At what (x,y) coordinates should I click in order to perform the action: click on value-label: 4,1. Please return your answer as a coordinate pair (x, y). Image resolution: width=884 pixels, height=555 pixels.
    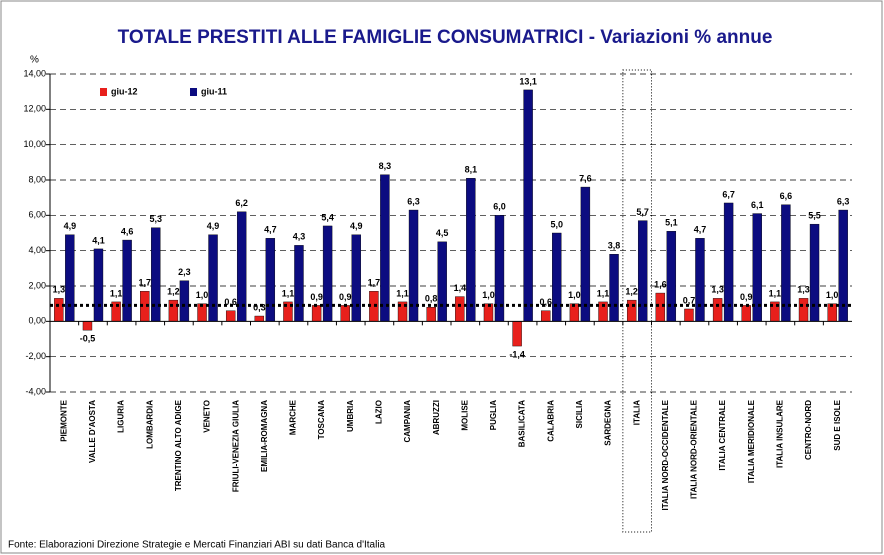
    Looking at the image, I should click on (98, 240).